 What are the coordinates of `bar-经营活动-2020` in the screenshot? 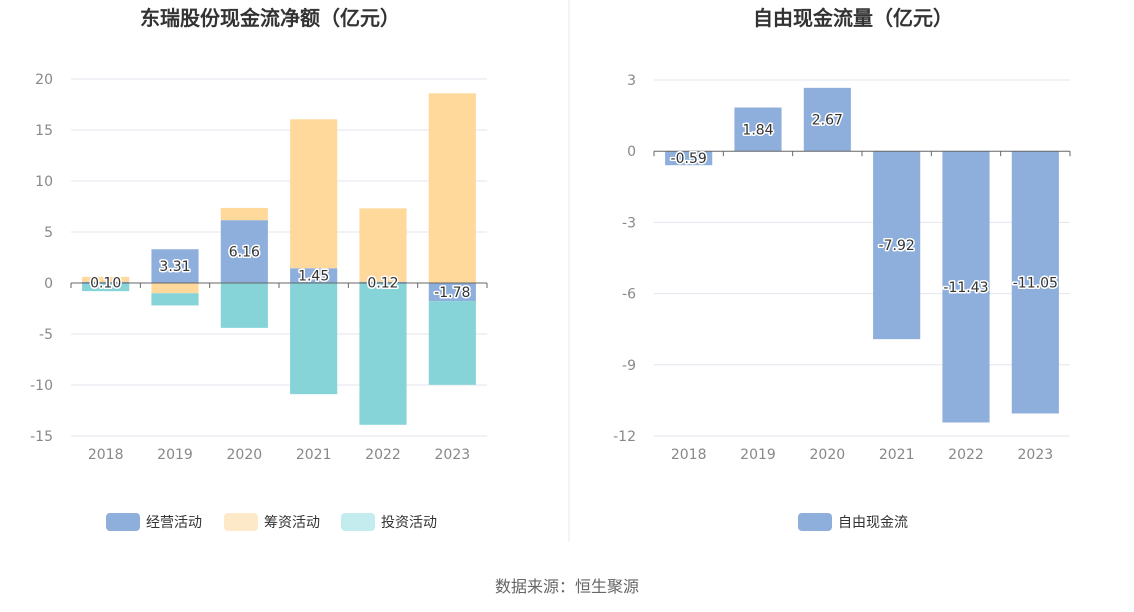 It's located at (244, 251).